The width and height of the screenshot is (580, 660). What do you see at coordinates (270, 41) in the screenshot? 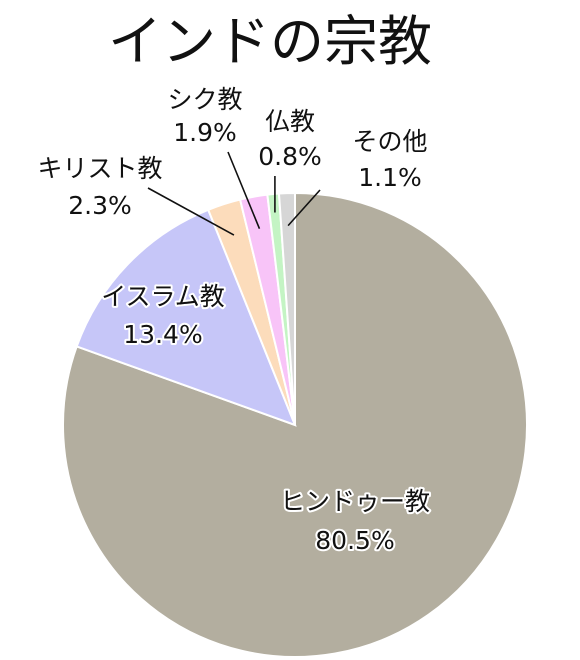
I see `chart-title: インドの宗教` at bounding box center [270, 41].